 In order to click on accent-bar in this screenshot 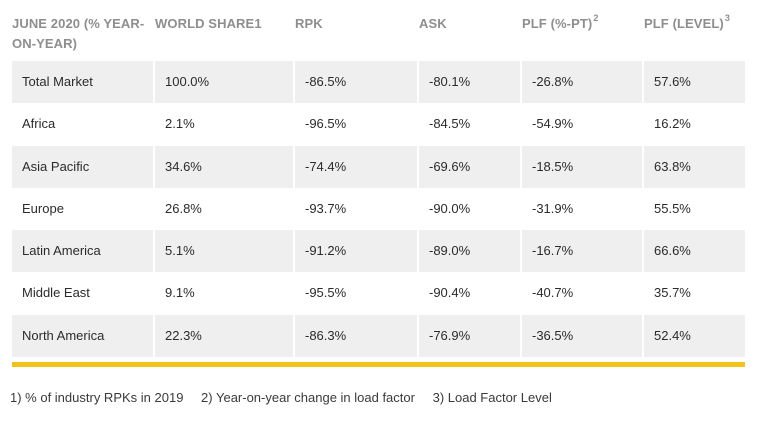, I will do `click(378, 364)`.